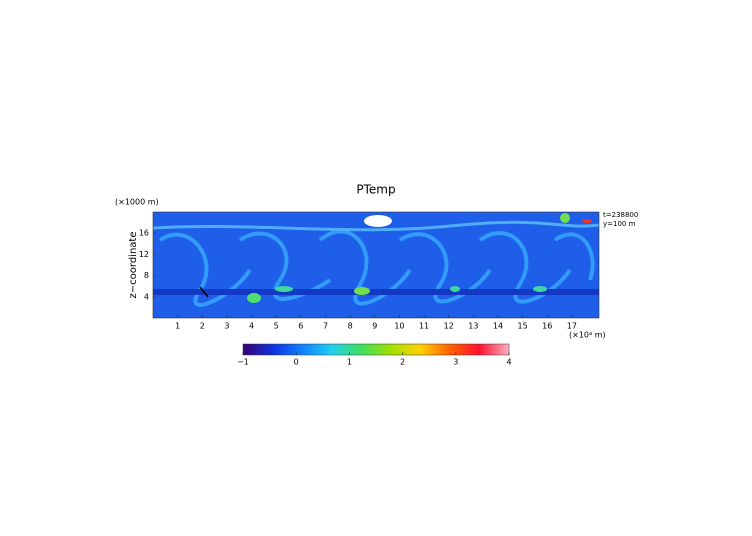 The width and height of the screenshot is (752, 536). Describe the element at coordinates (523, 326) in the screenshot. I see `x-tick-label: 15` at that location.